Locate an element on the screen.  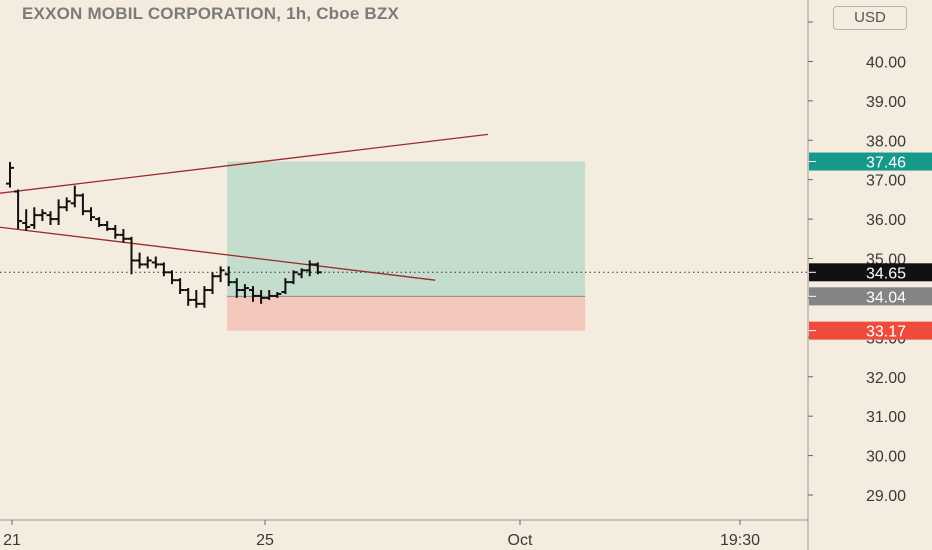
price-badge-stop: 33.17 is located at coordinates (870, 331).